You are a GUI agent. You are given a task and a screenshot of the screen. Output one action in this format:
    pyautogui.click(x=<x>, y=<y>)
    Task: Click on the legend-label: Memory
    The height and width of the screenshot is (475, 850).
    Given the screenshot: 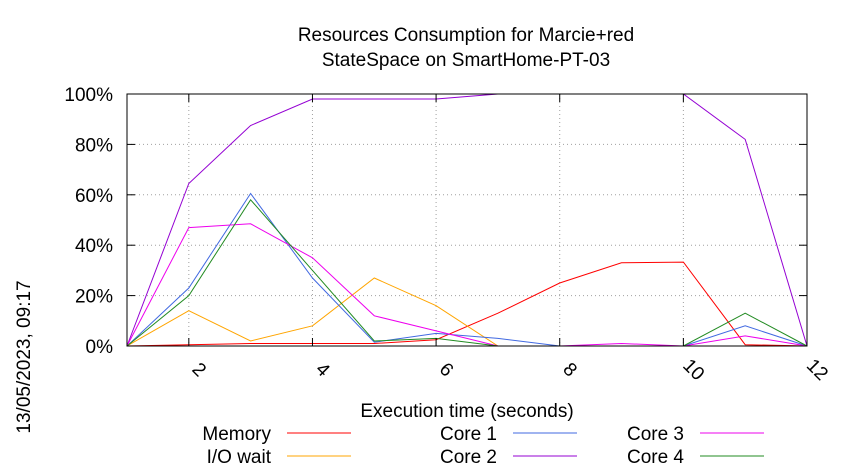 What is the action you would take?
    pyautogui.click(x=236, y=434)
    